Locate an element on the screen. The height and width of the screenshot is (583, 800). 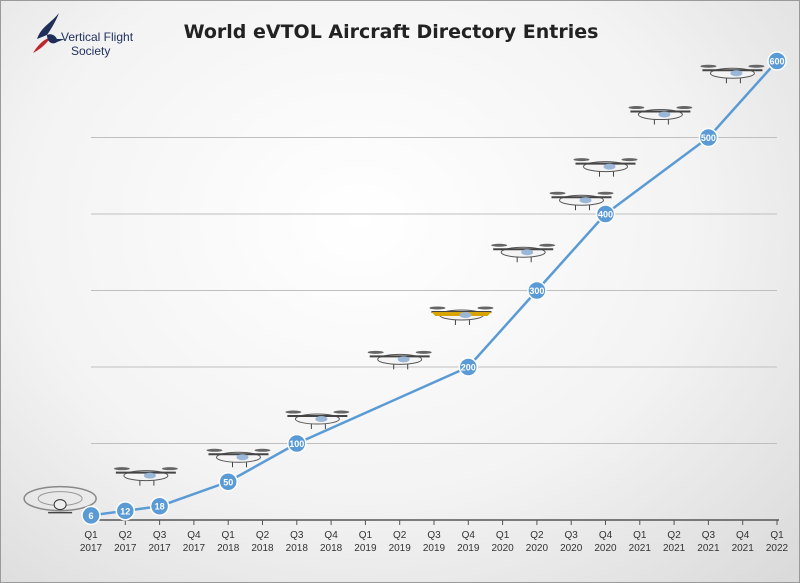
data-label: 200 is located at coordinates (468, 368).